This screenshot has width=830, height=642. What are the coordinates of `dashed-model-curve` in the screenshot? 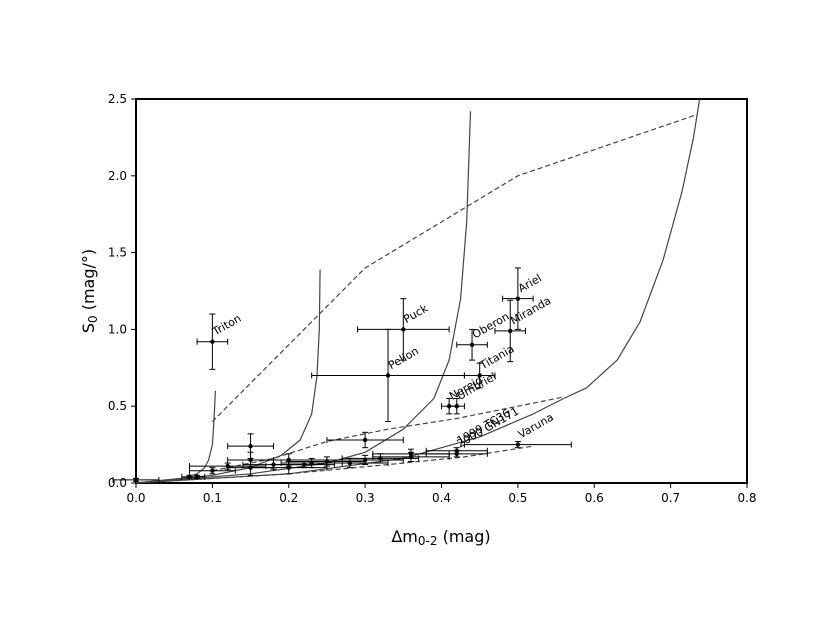 It's located at (388, 434).